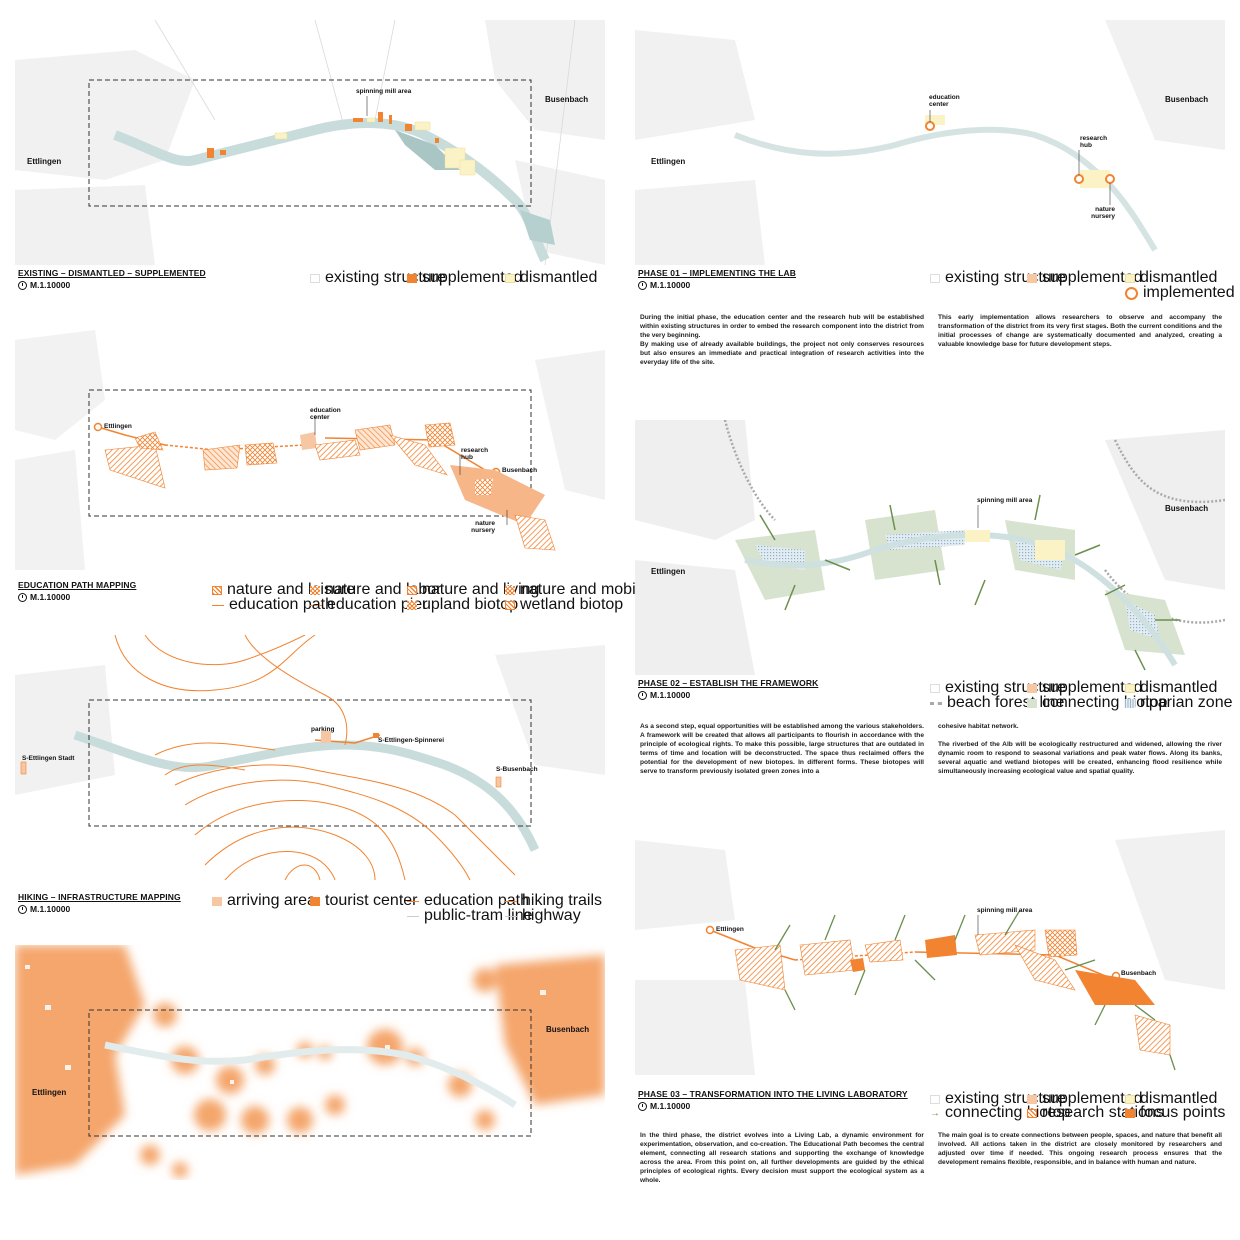  Describe the element at coordinates (469, 916) in the screenshot. I see `legend-tram: public-tram line` at that location.